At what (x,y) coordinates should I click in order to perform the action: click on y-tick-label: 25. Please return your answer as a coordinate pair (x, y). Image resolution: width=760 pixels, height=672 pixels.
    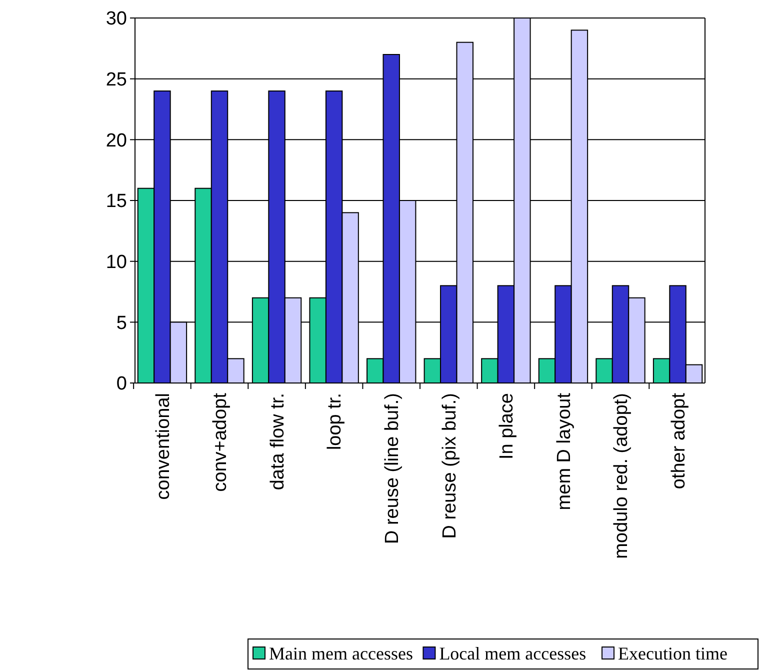
    Looking at the image, I should click on (116, 79).